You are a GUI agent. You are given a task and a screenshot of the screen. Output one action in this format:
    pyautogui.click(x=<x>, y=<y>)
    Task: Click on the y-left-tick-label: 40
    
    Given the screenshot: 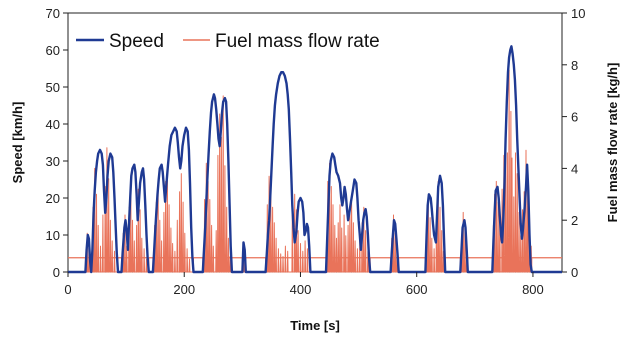 What is the action you would take?
    pyautogui.click(x=53, y=124)
    